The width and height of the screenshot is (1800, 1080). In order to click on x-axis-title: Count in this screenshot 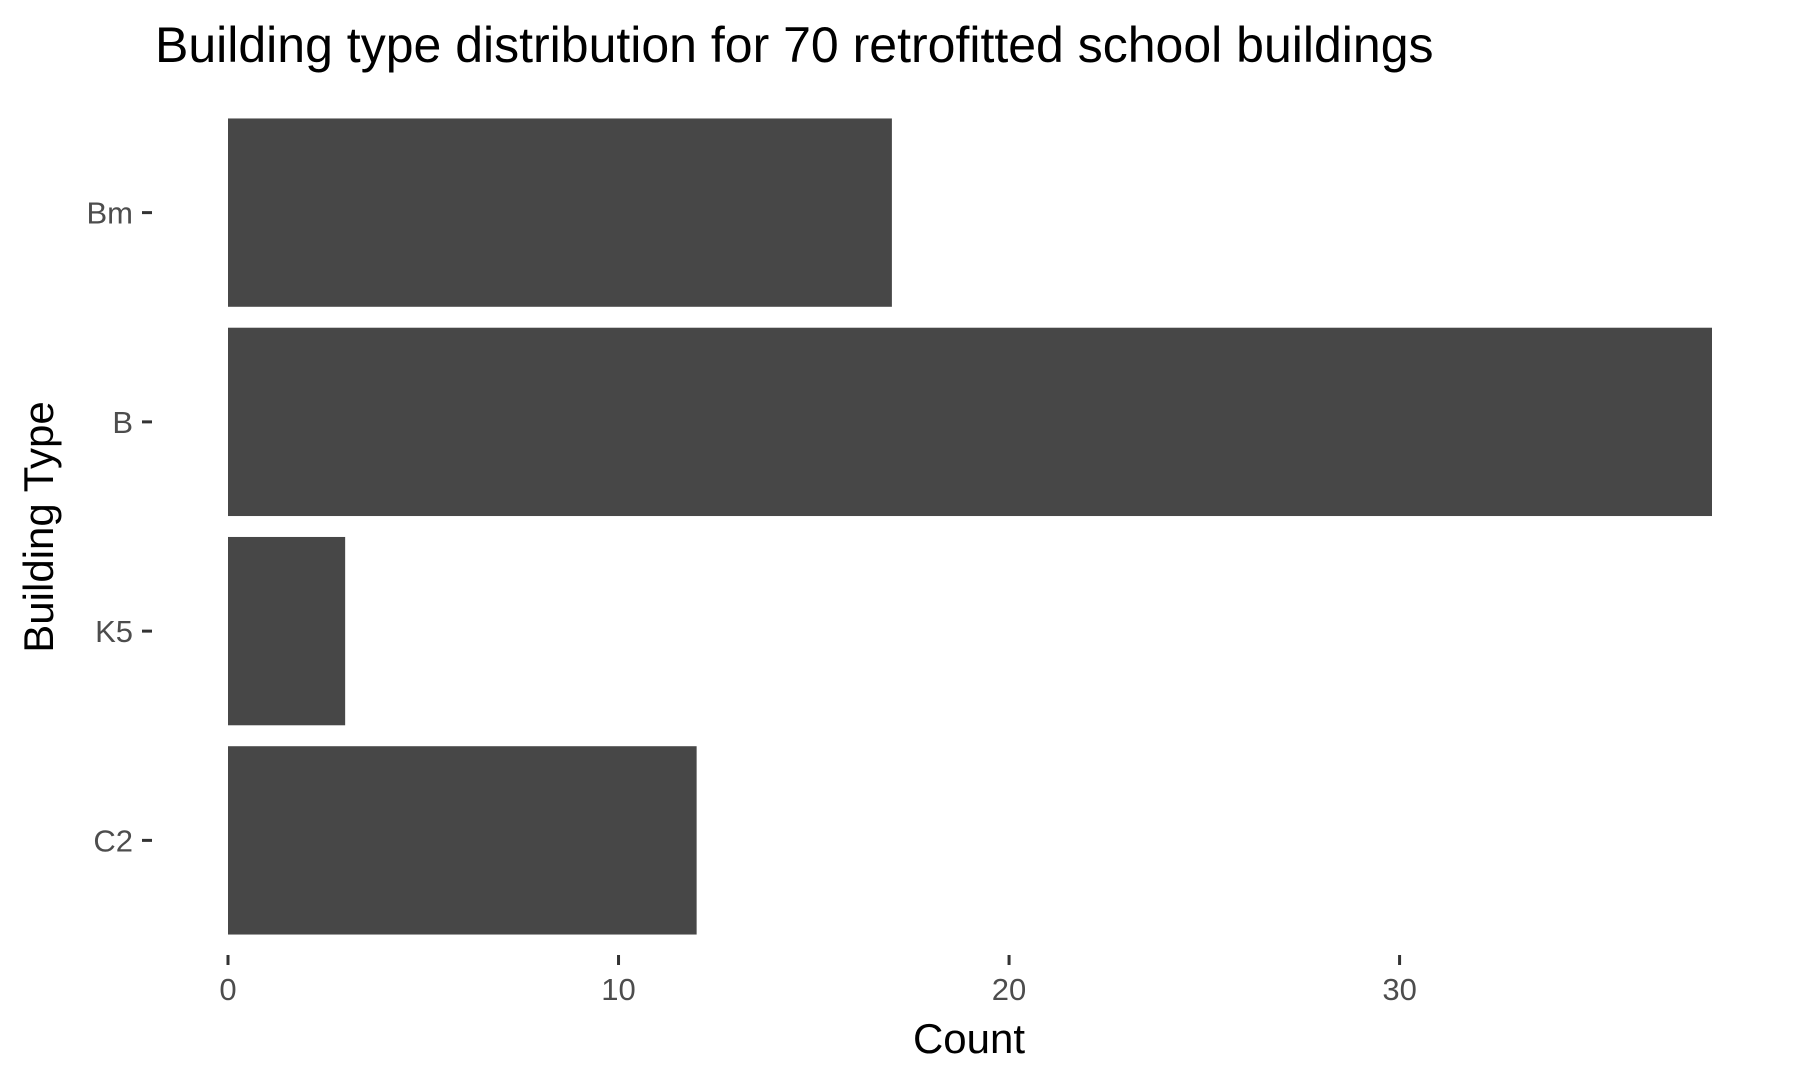, I will do `click(969, 1038)`.